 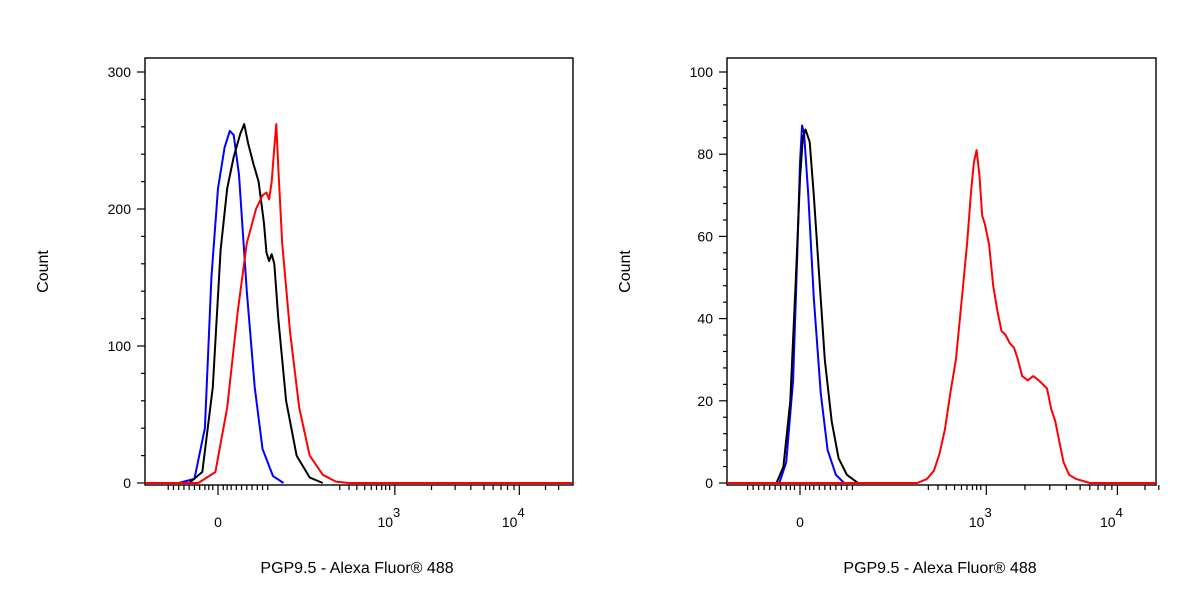 I want to click on chart-1-x-axis-title: PGP9.5 - Alexa Fluor® 488, so click(x=356, y=568).